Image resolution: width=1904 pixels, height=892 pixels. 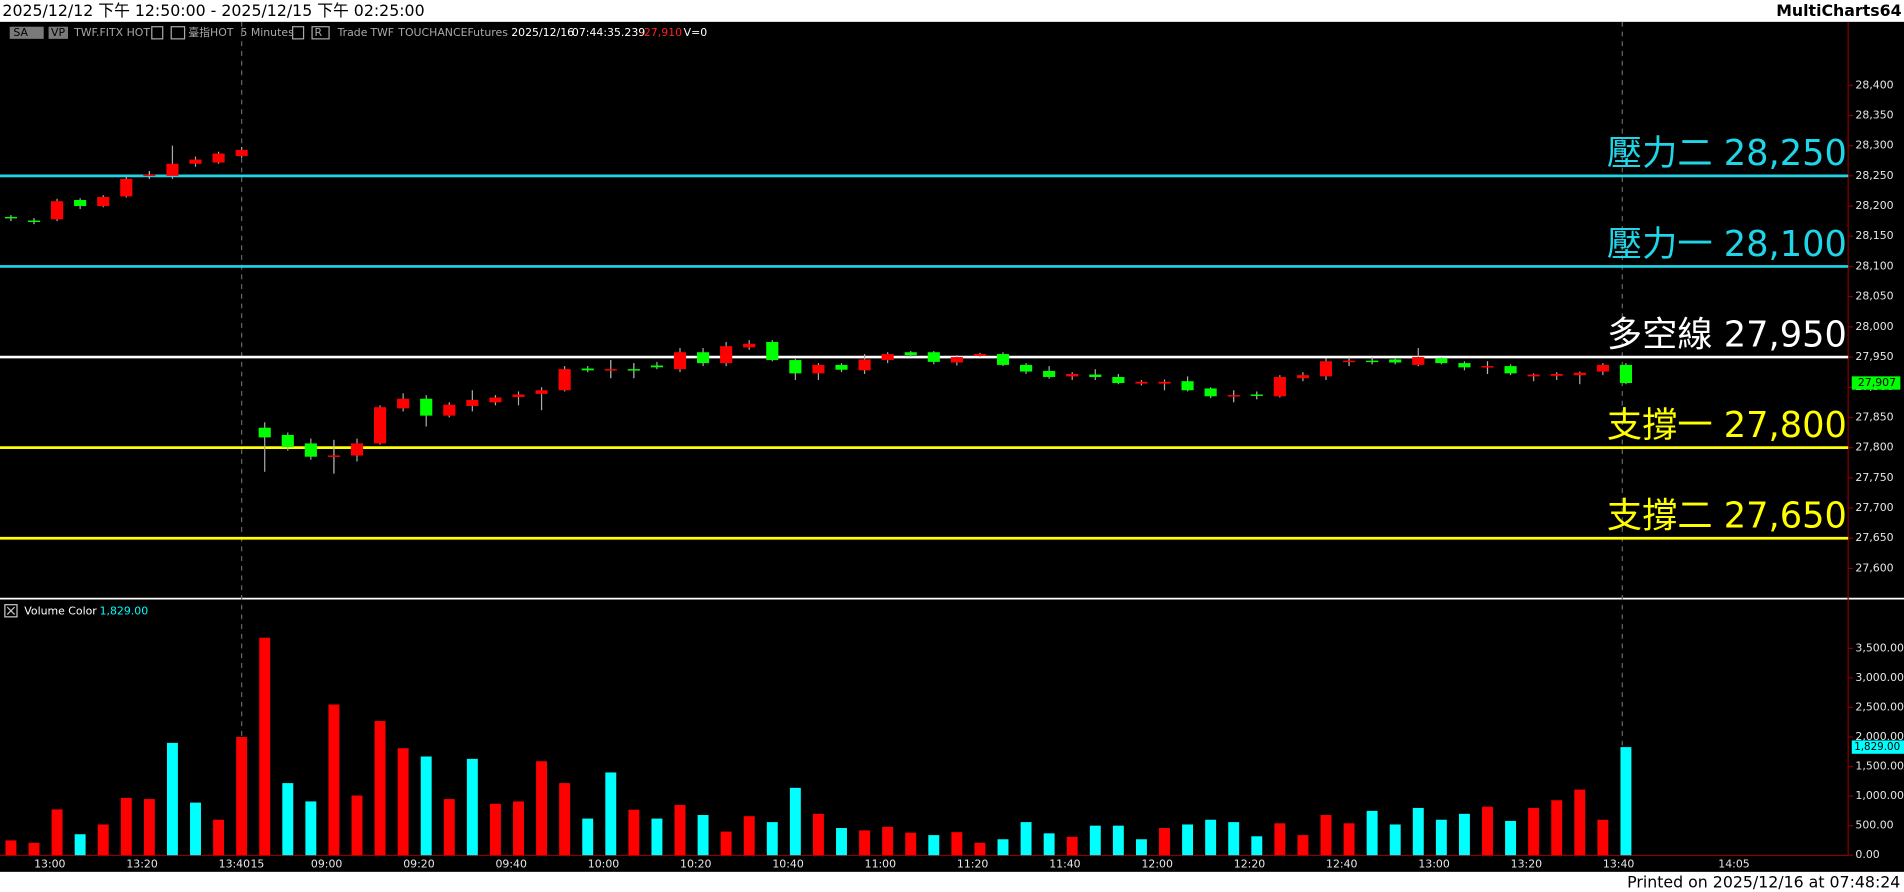 What do you see at coordinates (352, 32) in the screenshot?
I see `mode: Trade` at bounding box center [352, 32].